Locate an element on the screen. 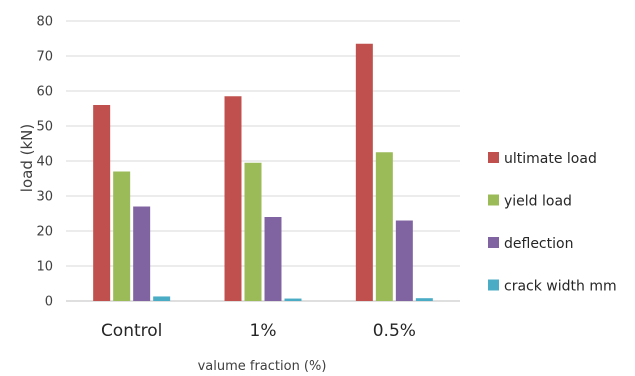  category-labels: Control 1% 0.5% is located at coordinates (258, 331).